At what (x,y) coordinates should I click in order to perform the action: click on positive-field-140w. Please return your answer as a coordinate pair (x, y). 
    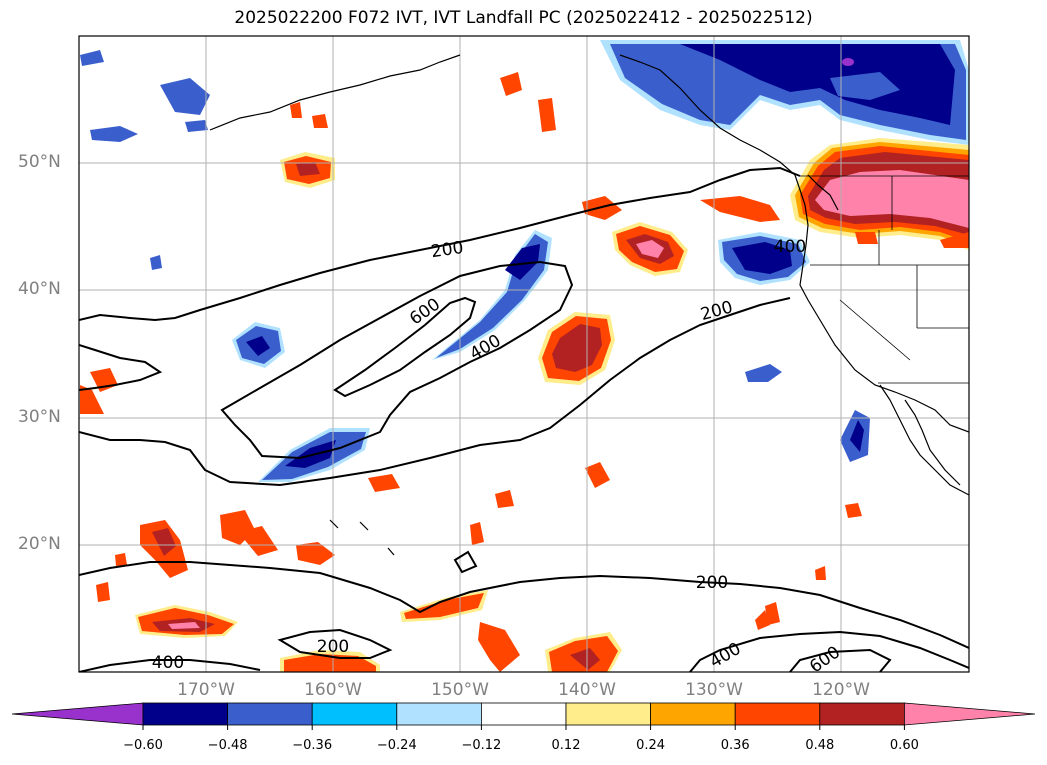
    Looking at the image, I should click on (576, 348).